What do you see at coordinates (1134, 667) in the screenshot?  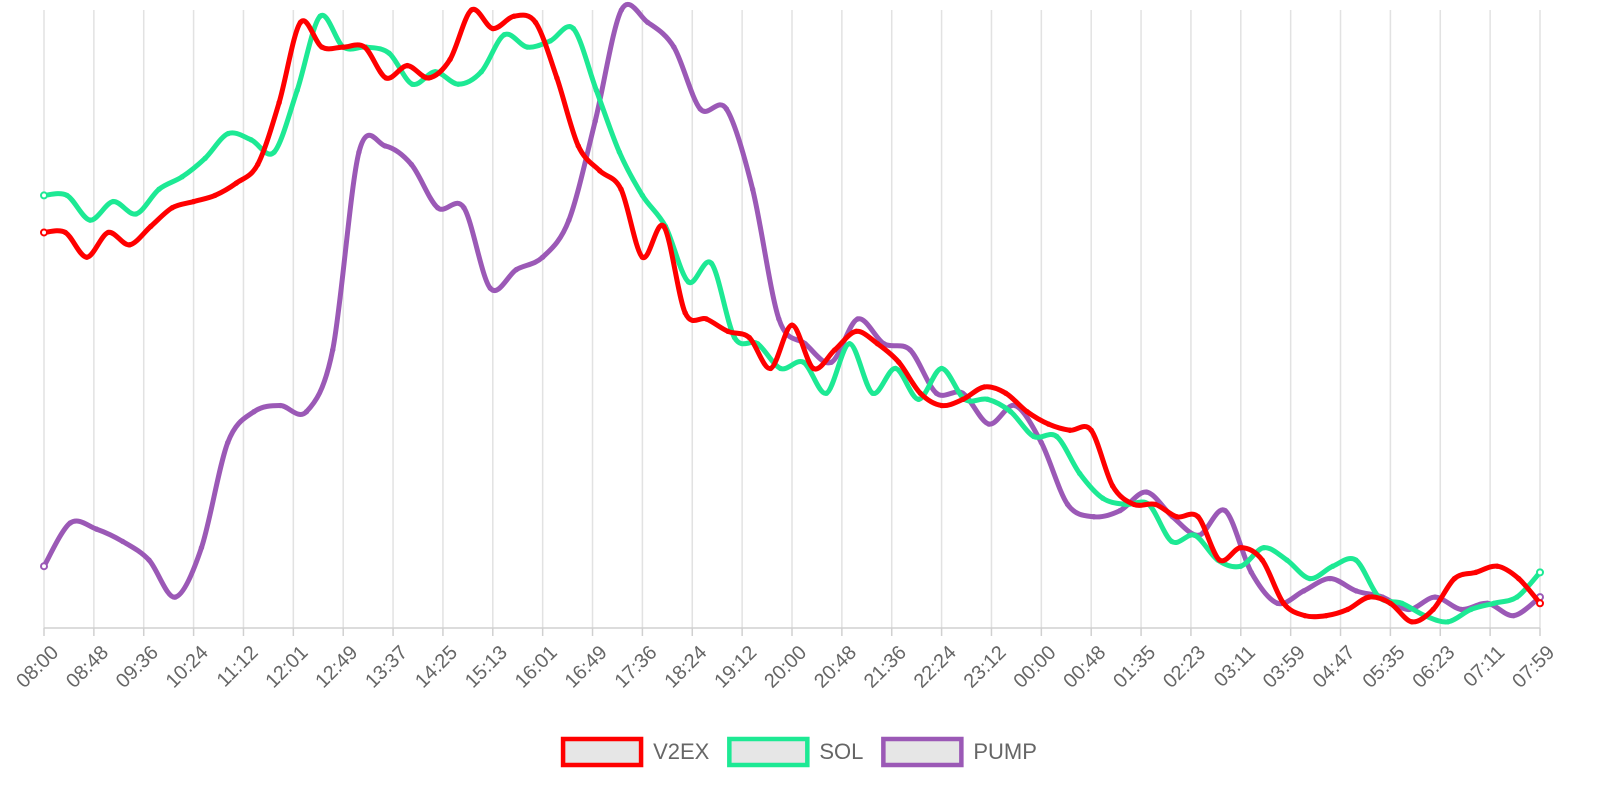 I see `x-tick-label: 01:35` at bounding box center [1134, 667].